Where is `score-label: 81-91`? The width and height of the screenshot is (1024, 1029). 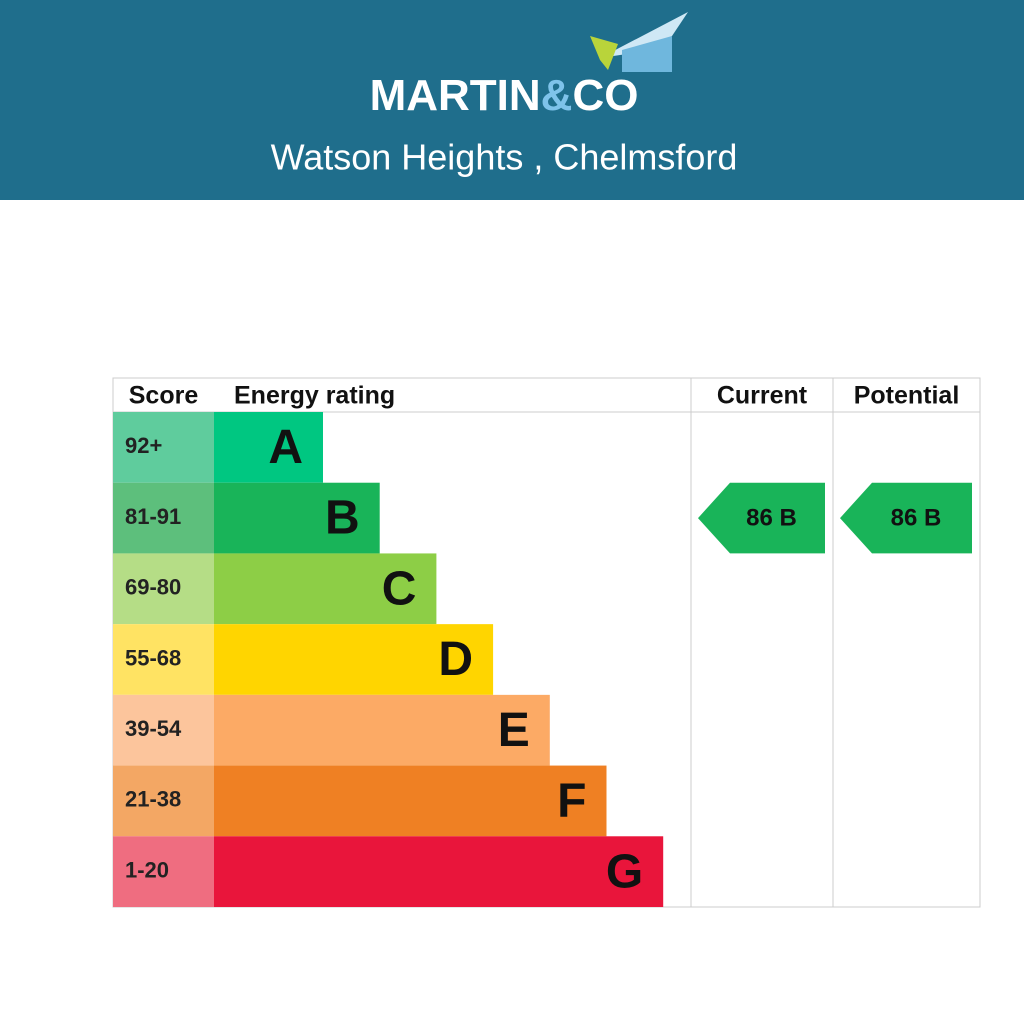 score-label: 81-91 is located at coordinates (153, 516).